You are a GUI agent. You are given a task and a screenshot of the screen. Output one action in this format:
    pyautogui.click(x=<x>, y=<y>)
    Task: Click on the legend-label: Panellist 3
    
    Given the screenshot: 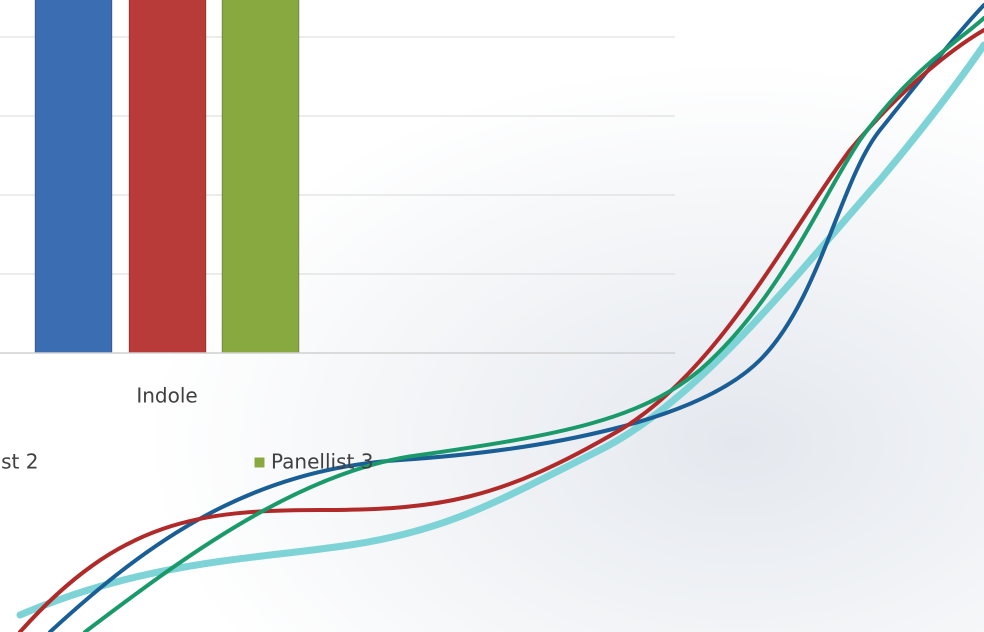 What is the action you would take?
    pyautogui.click(x=322, y=462)
    